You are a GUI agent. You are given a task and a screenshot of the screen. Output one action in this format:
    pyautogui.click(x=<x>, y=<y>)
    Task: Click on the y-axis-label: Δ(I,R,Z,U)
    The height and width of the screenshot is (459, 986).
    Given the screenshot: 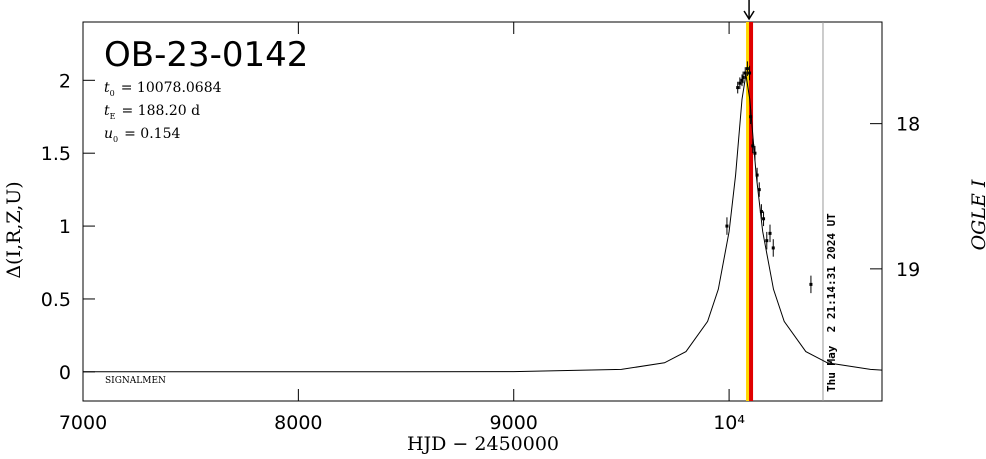 What is the action you would take?
    pyautogui.click(x=14, y=229)
    